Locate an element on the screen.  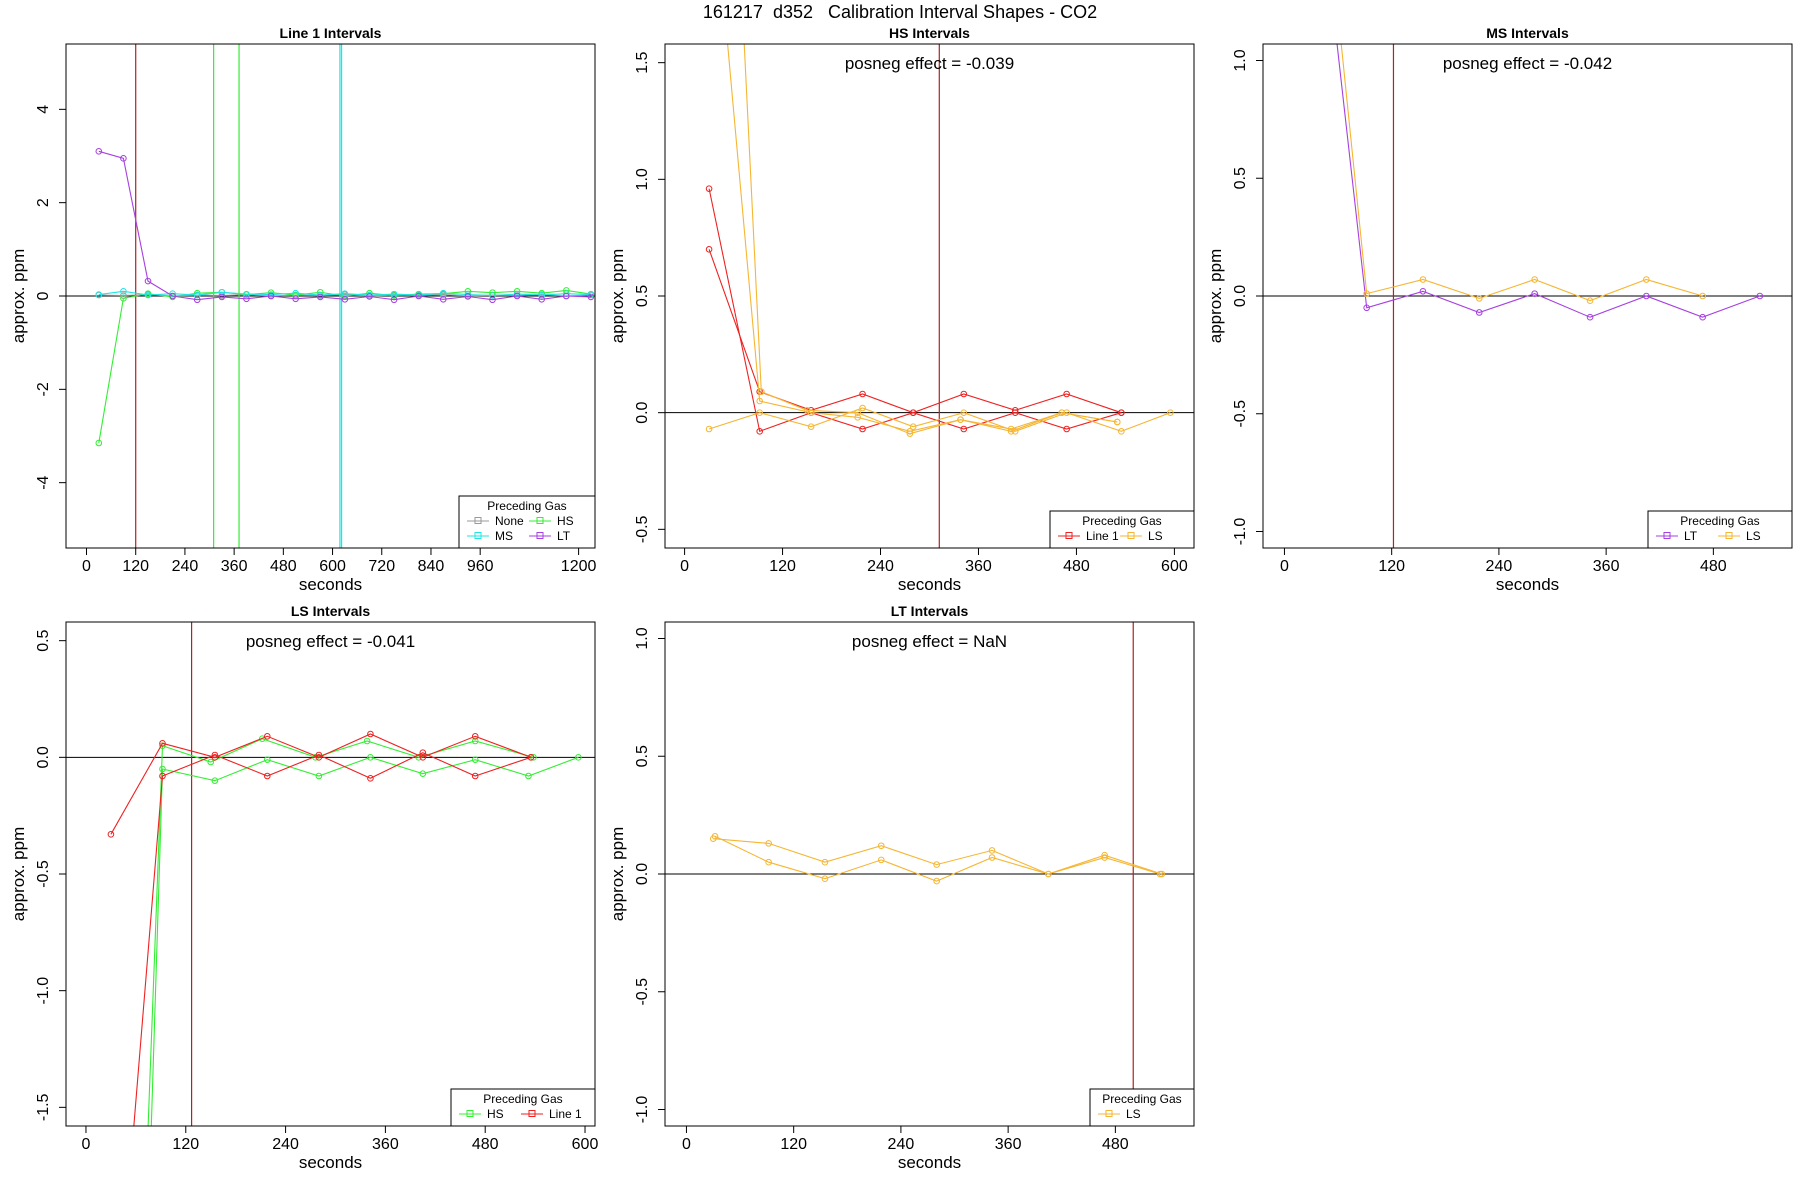
posneg-annotation: posneg effect = -0.041 is located at coordinates (330, 641).